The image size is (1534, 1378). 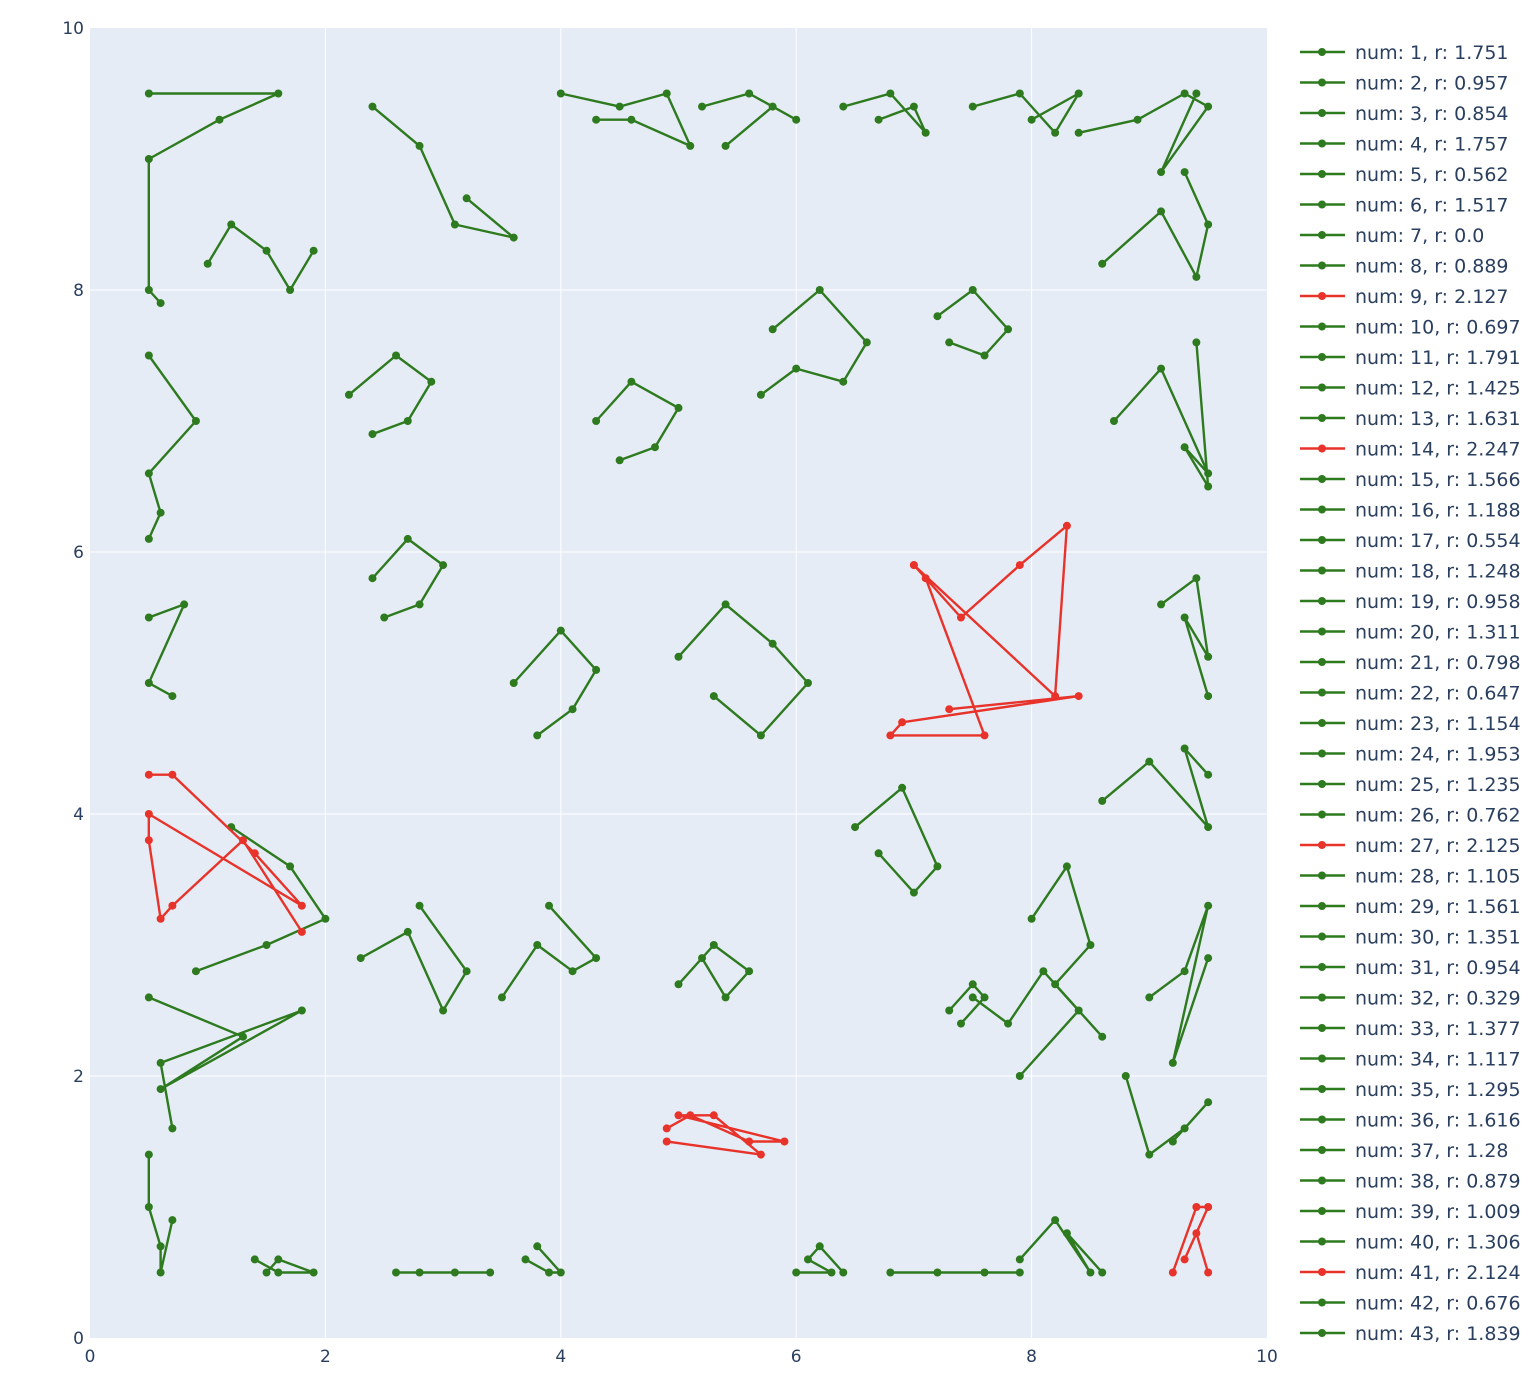 I want to click on legend-item: num: 3, r: 0.854, so click(x=1404, y=114).